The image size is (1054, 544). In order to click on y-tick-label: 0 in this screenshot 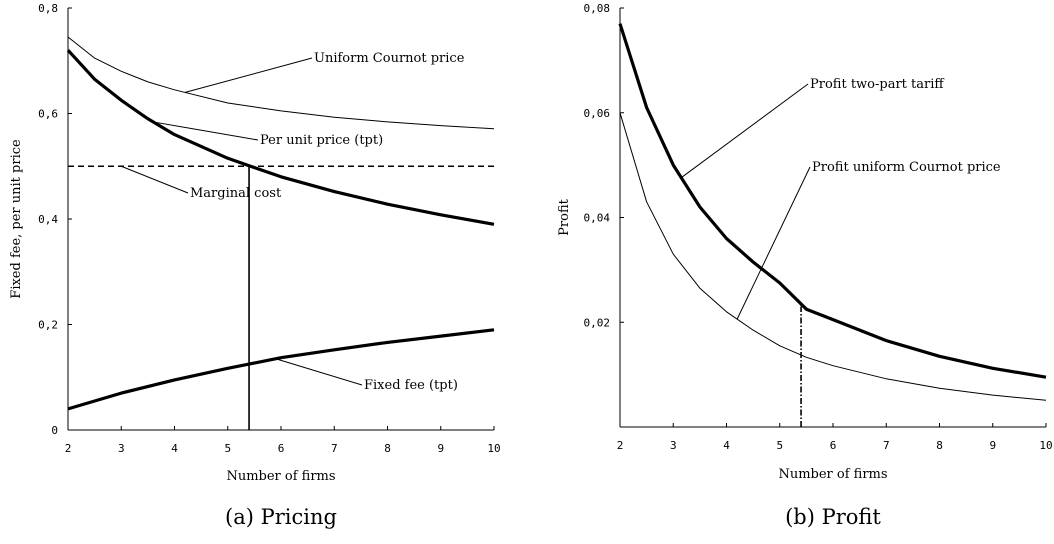, I will do `click(54, 430)`.